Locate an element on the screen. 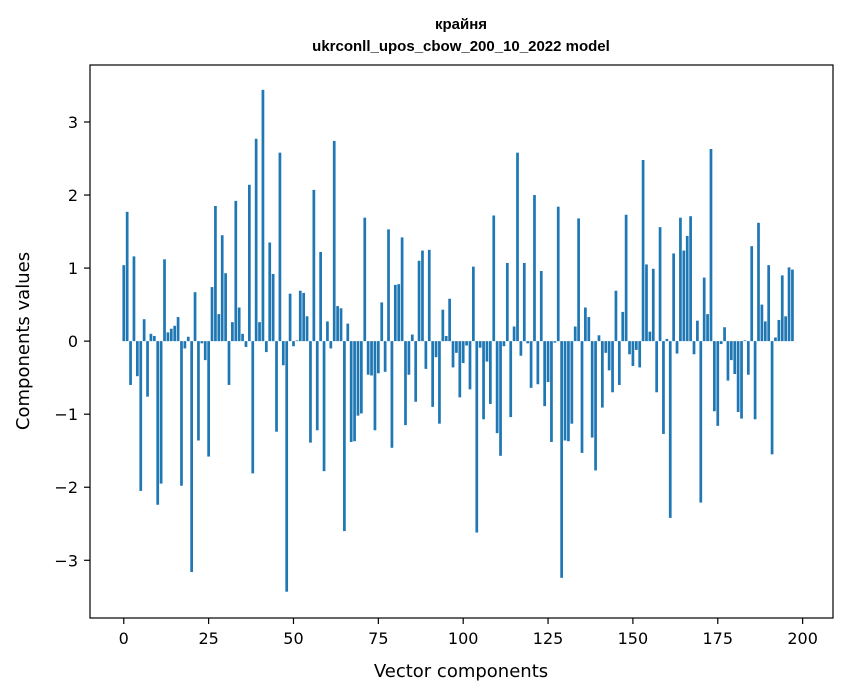 The height and width of the screenshot is (696, 847). y-axis-label: Components values is located at coordinates (23, 341).